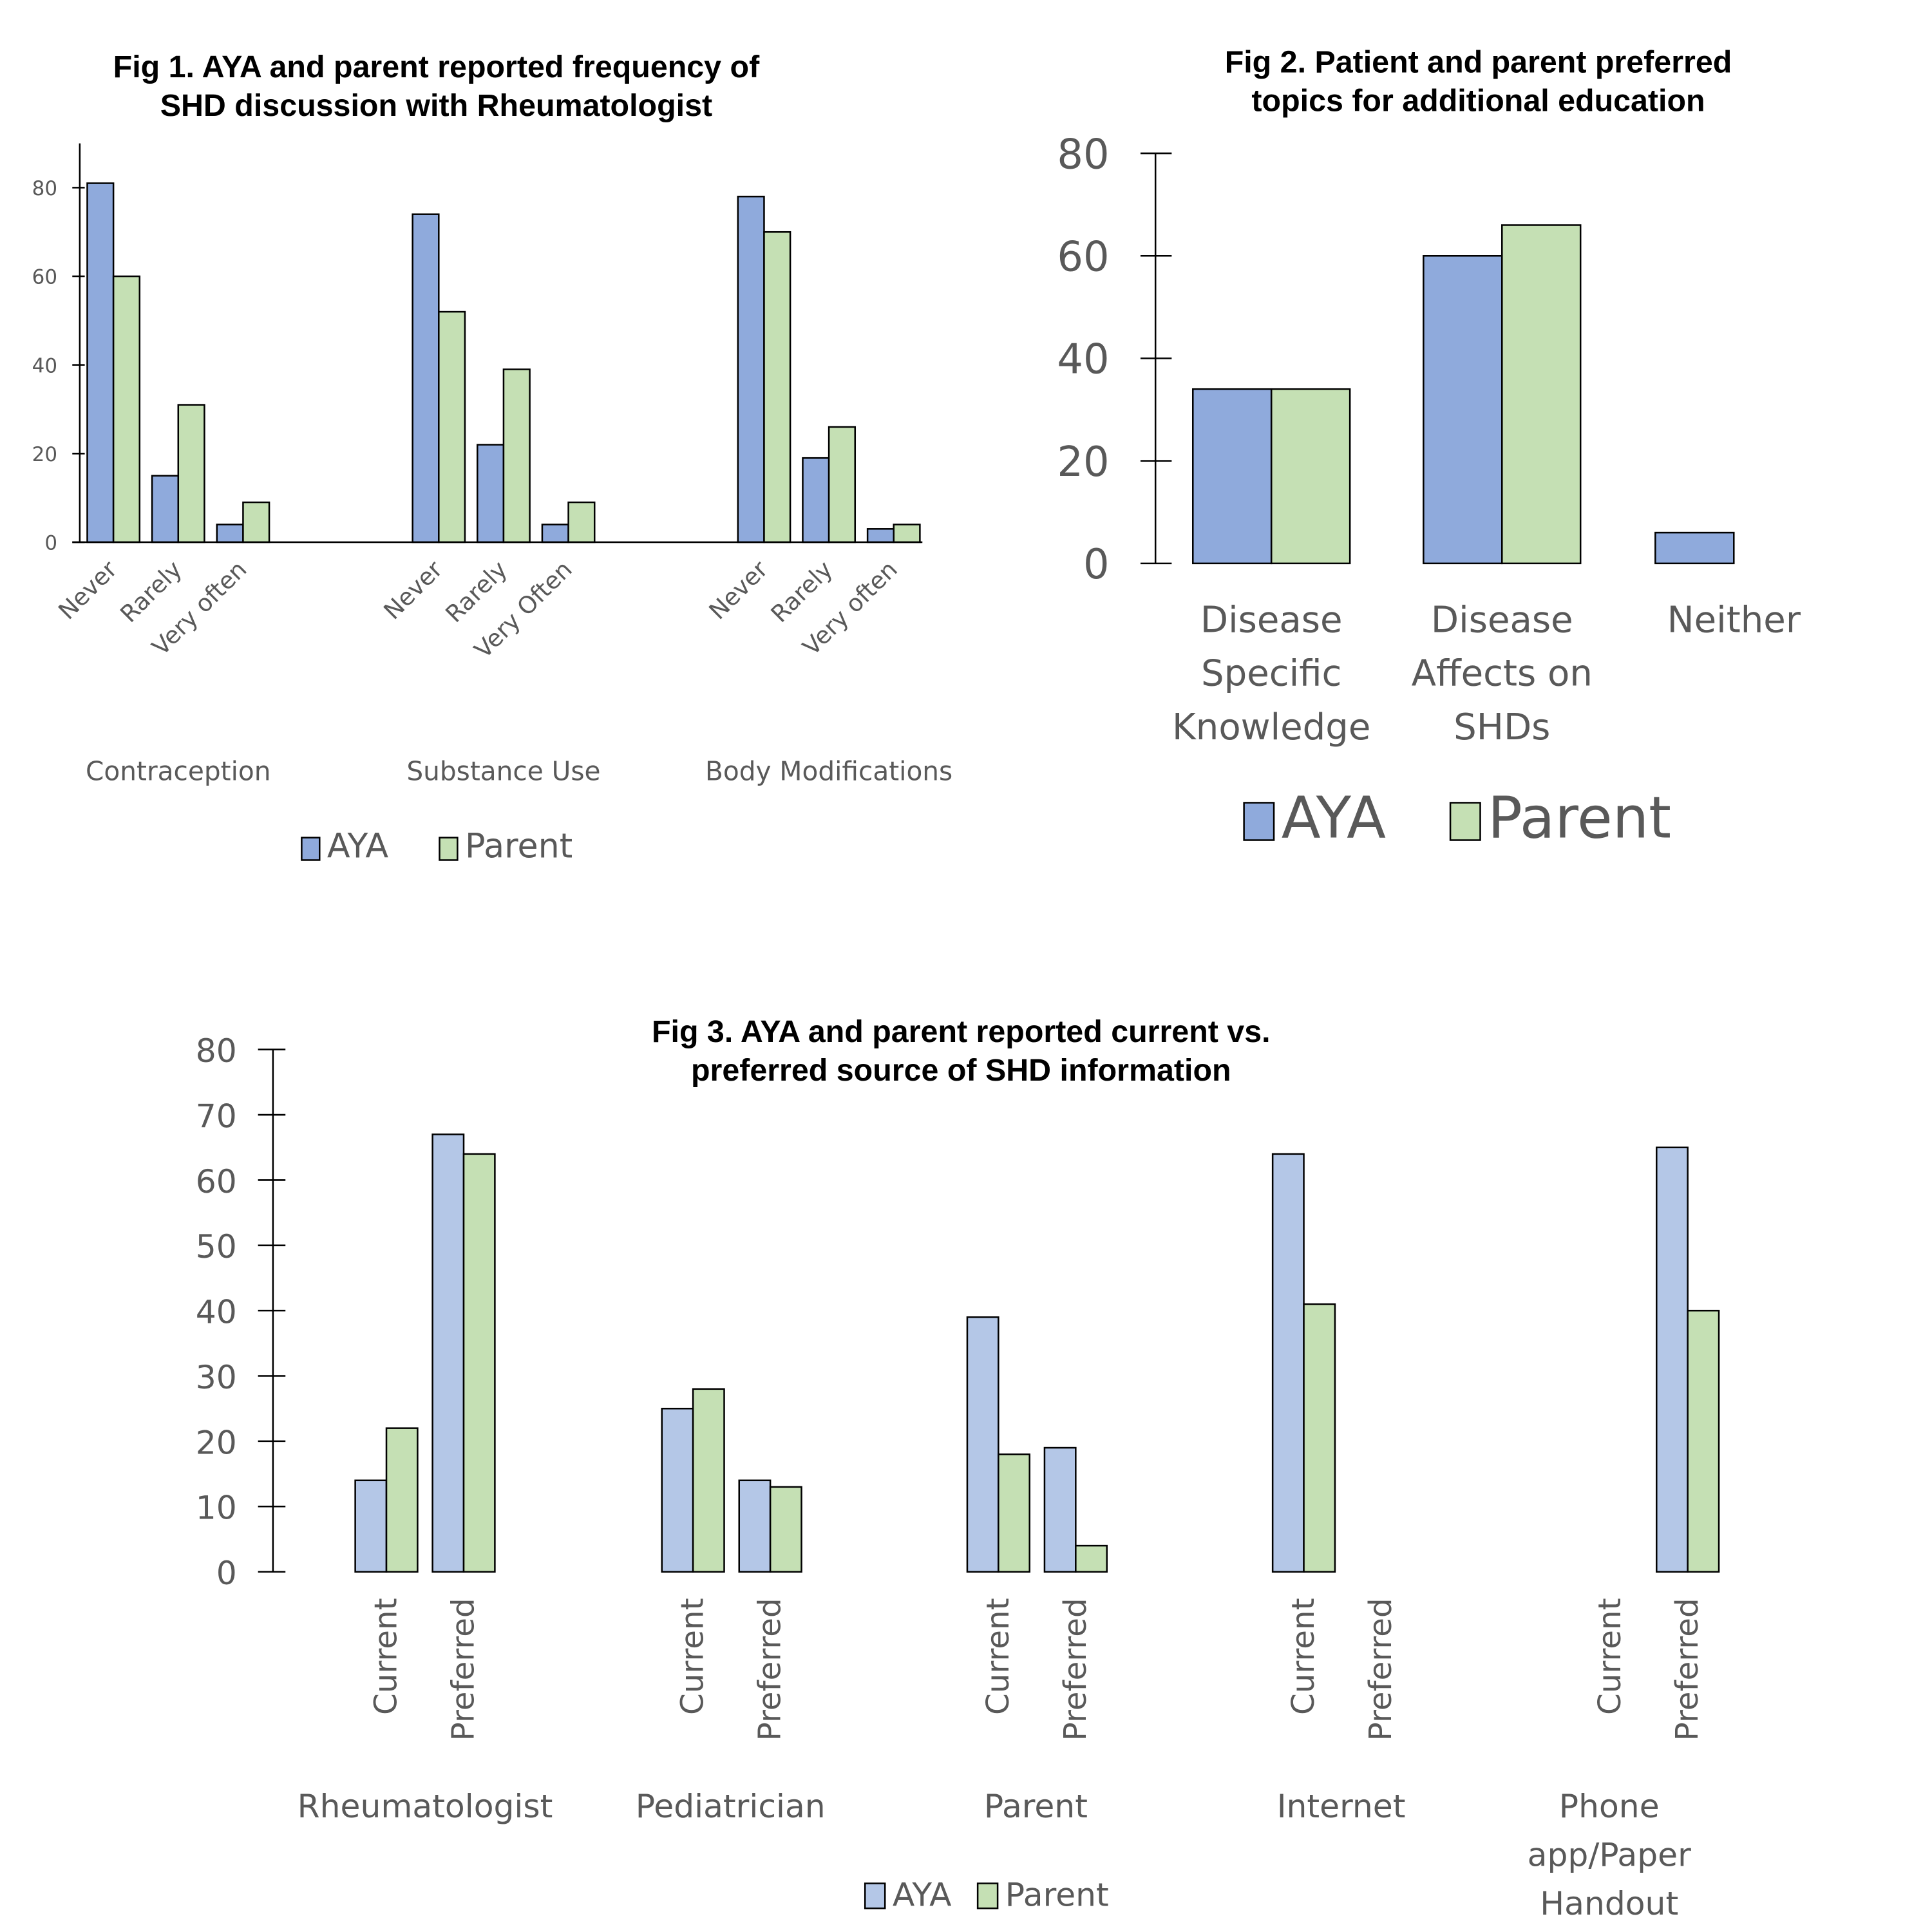 This screenshot has width=1932, height=1932. I want to click on fig2-y-tick-label: 20, so click(1083, 463).